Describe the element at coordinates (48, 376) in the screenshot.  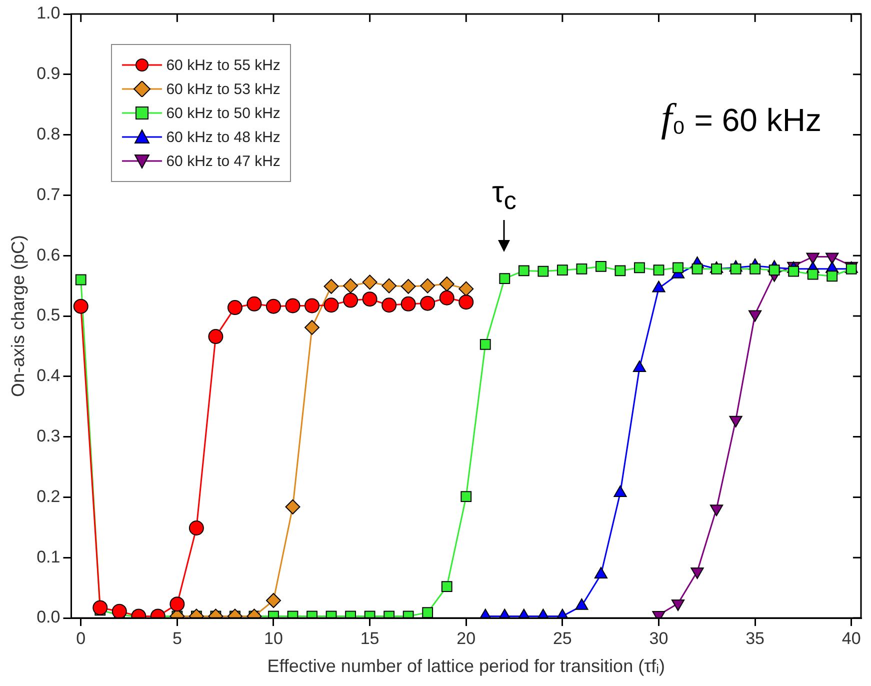
I see `y-tick-label: 0.4` at that location.